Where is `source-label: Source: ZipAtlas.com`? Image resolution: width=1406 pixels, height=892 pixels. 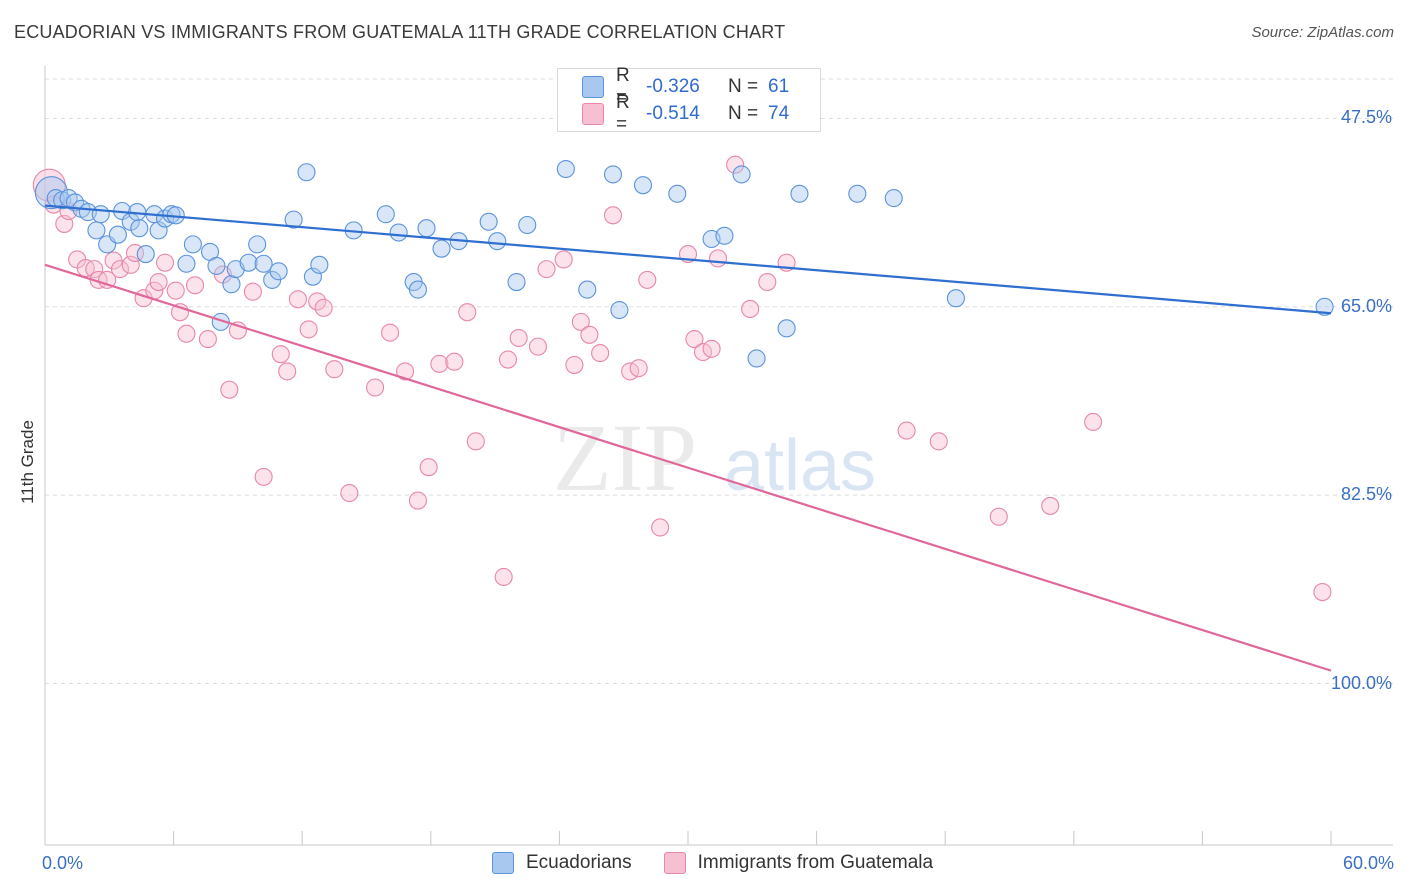
source-label: Source: ZipAtlas.com is located at coordinates (1322, 32).